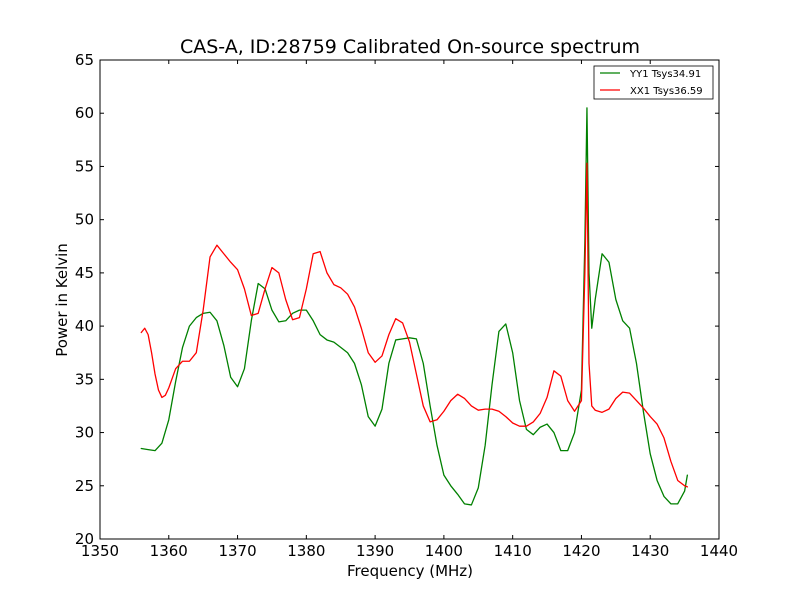 The image size is (800, 600). Describe the element at coordinates (84, 166) in the screenshot. I see `y-tick-label: 55` at that location.